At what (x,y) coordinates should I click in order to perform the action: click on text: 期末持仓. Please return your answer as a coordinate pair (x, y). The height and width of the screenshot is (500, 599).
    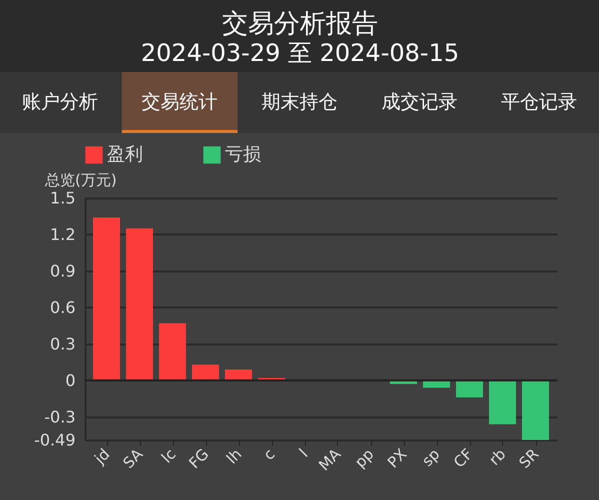
    Looking at the image, I should click on (300, 102).